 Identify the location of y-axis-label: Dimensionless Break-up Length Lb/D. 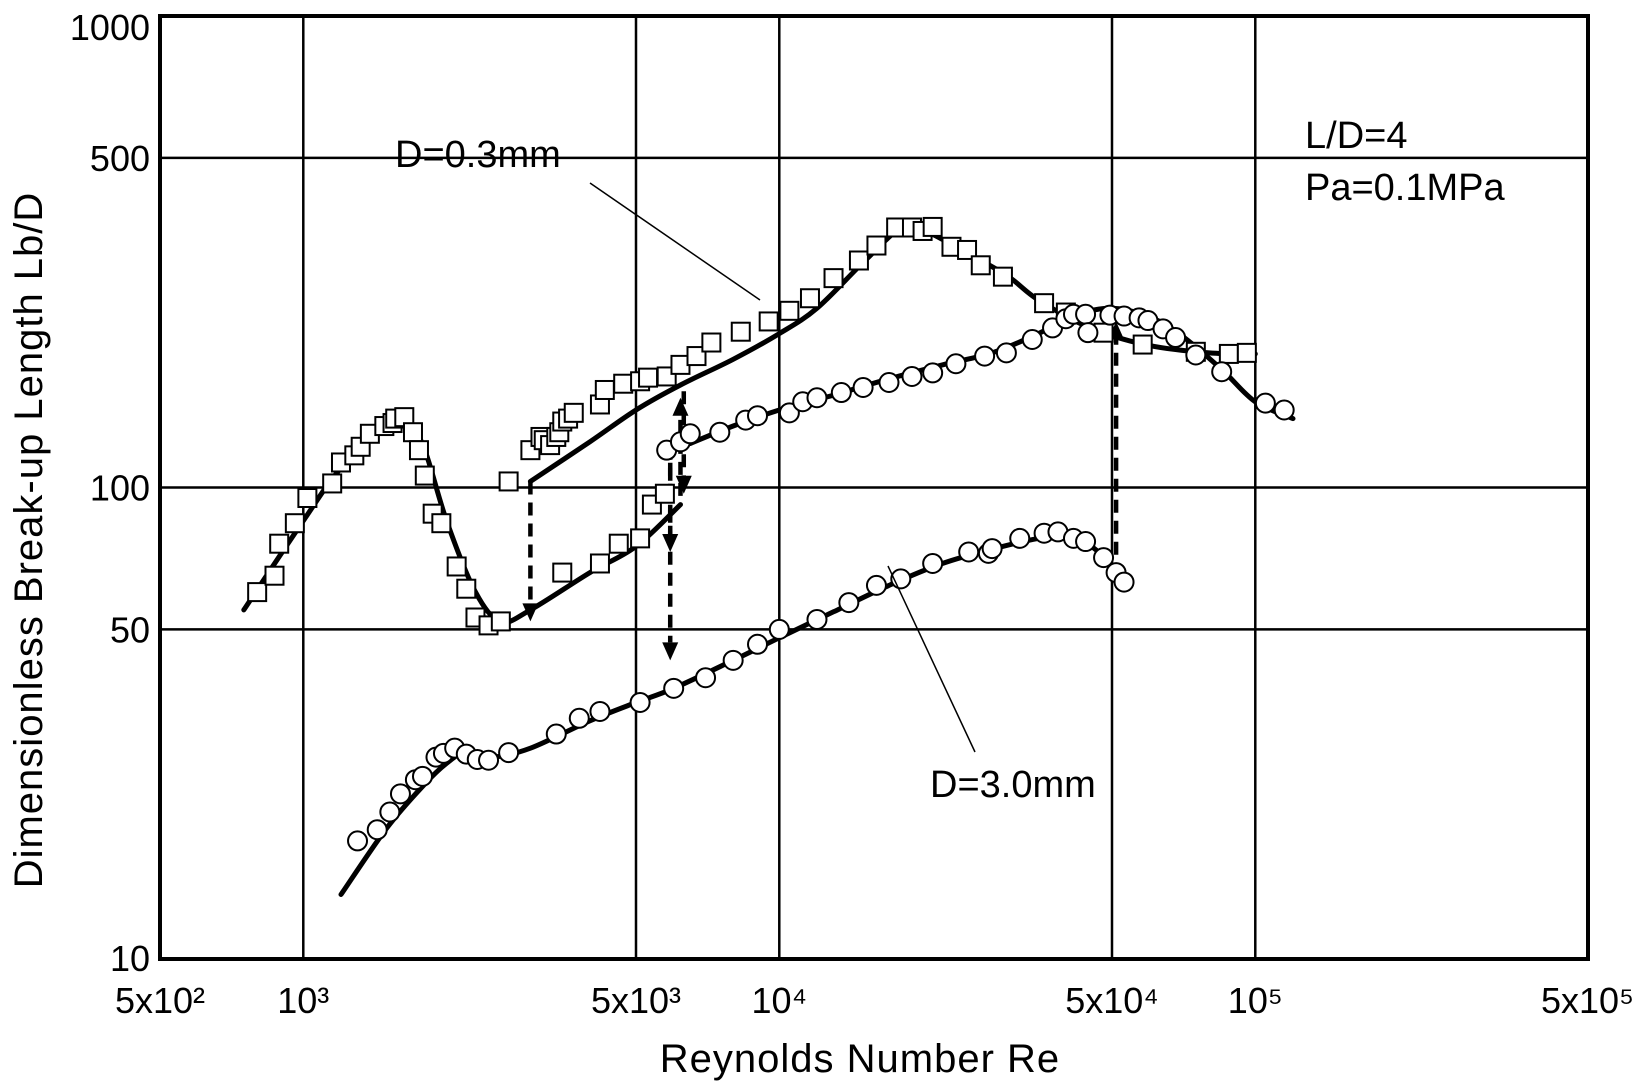
(29, 540).